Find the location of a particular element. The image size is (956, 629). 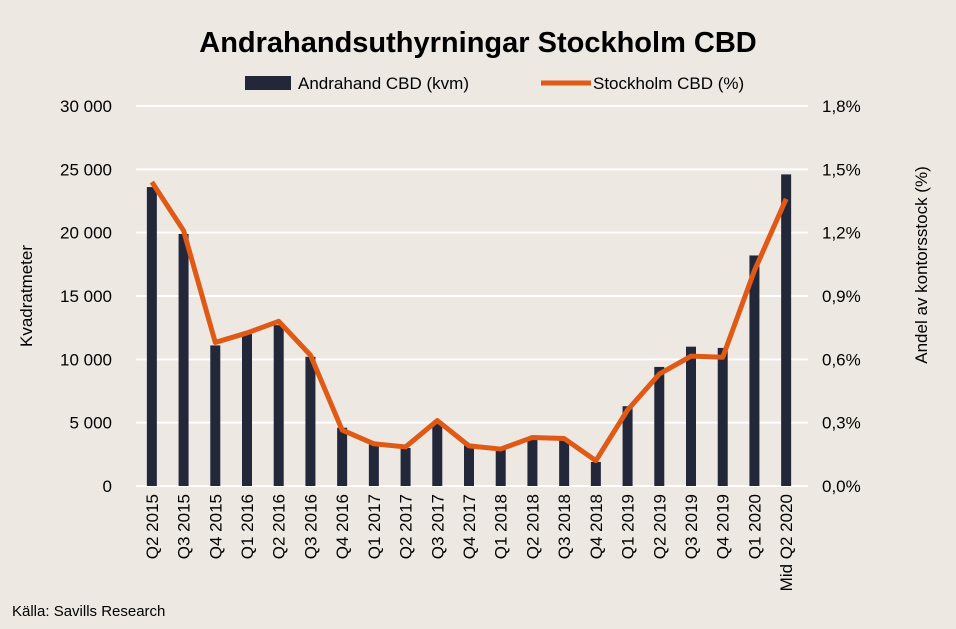

x-tick-label: Q4 2016 is located at coordinates (342, 526).